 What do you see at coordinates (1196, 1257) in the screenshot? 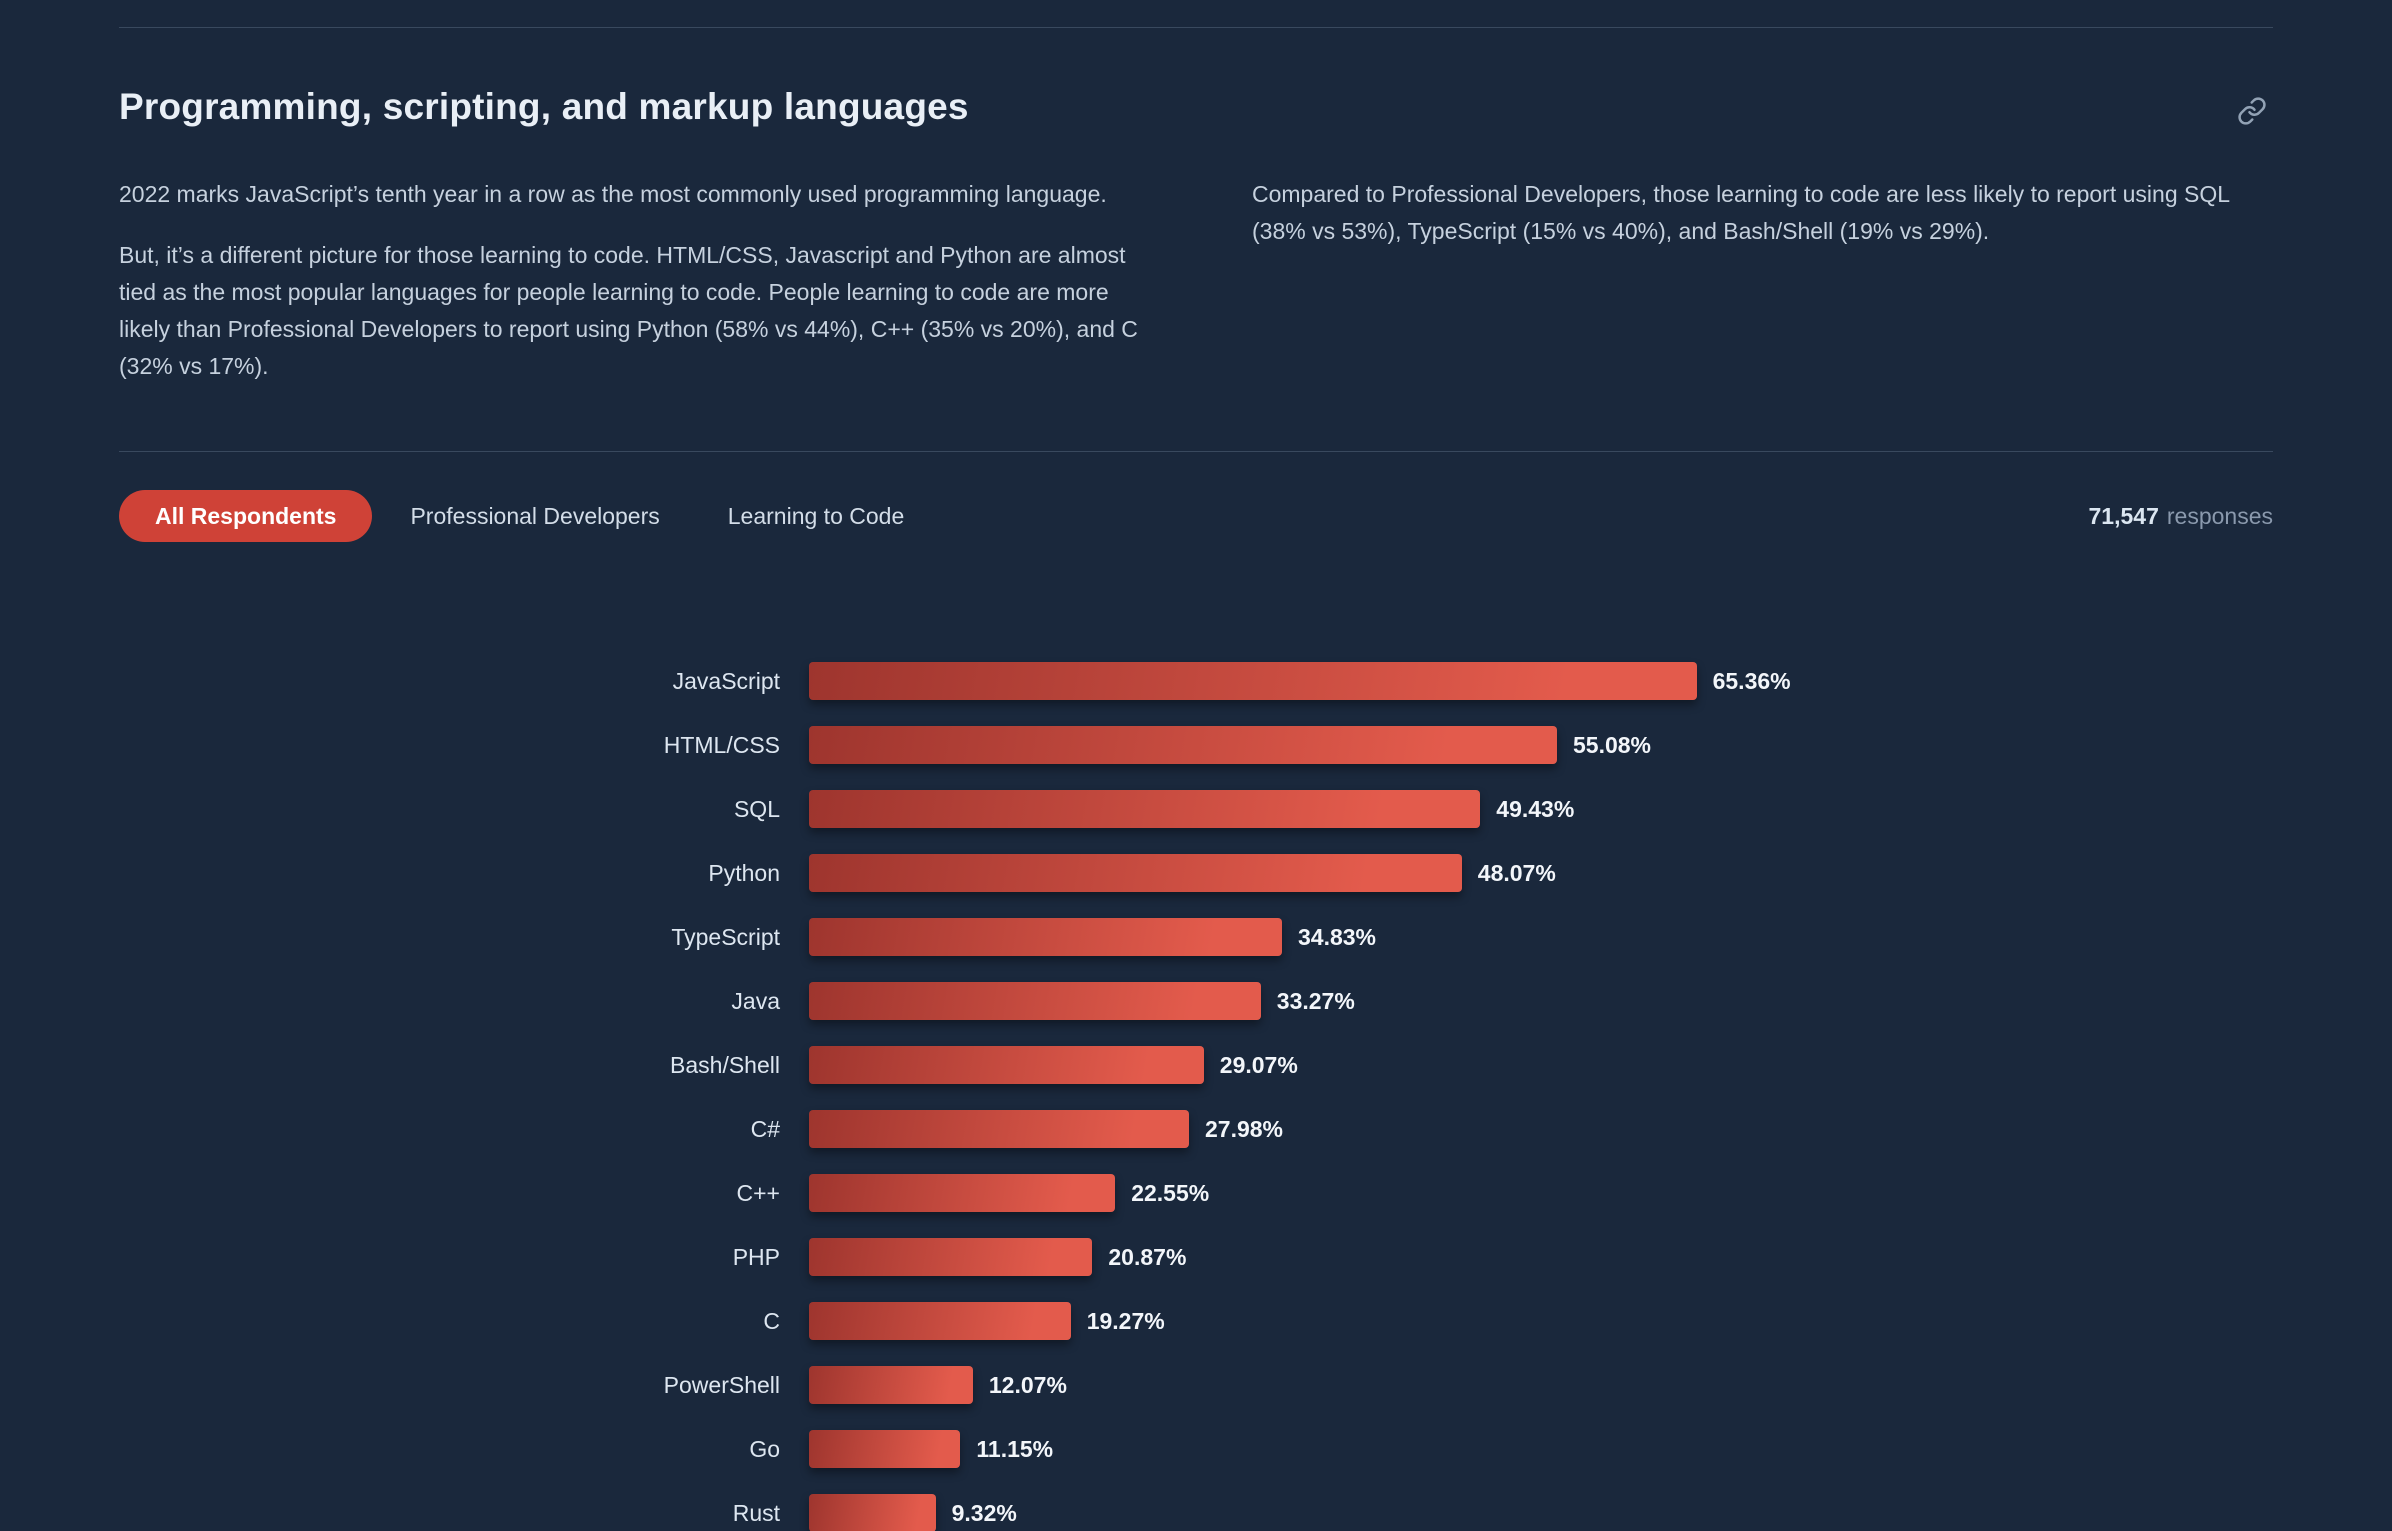
I see `chart-row: PHP 20.87%` at bounding box center [1196, 1257].